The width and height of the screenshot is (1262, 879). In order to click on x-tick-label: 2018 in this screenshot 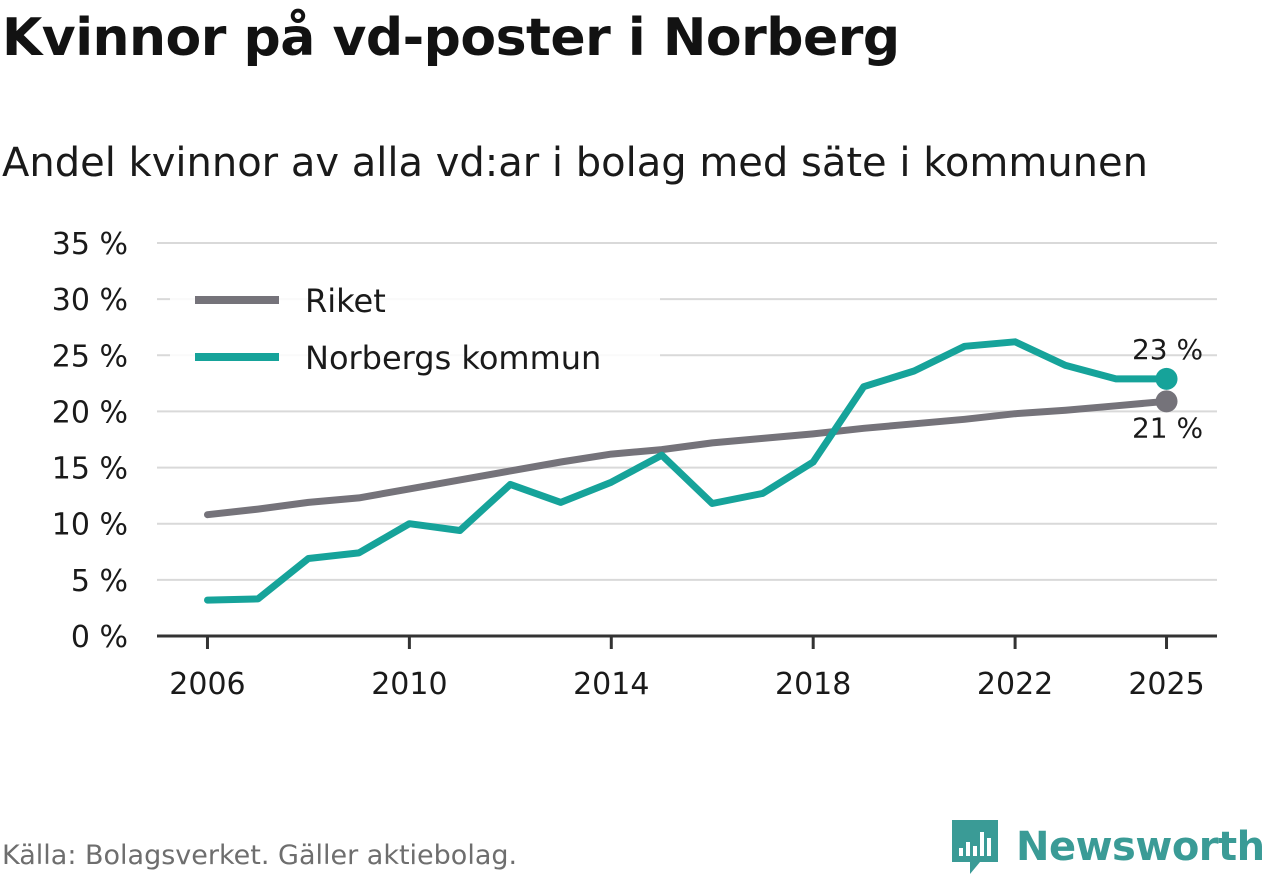, I will do `click(813, 684)`.